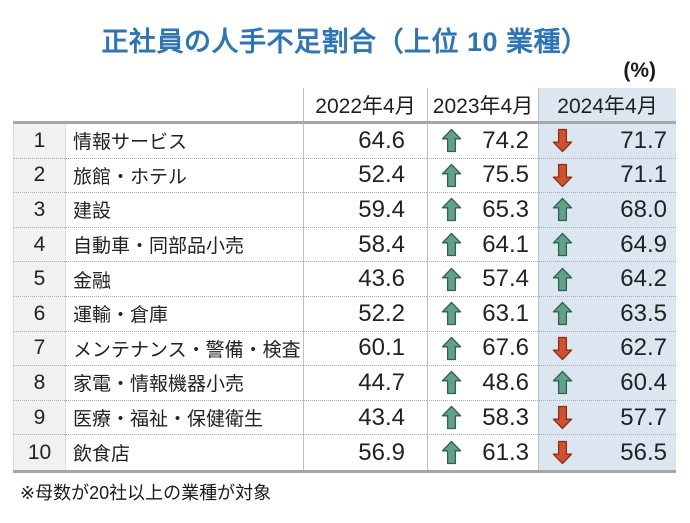 This screenshot has height=523, width=690. What do you see at coordinates (607, 418) in the screenshot?
I see `value-2024-cell: 57.7` at bounding box center [607, 418].